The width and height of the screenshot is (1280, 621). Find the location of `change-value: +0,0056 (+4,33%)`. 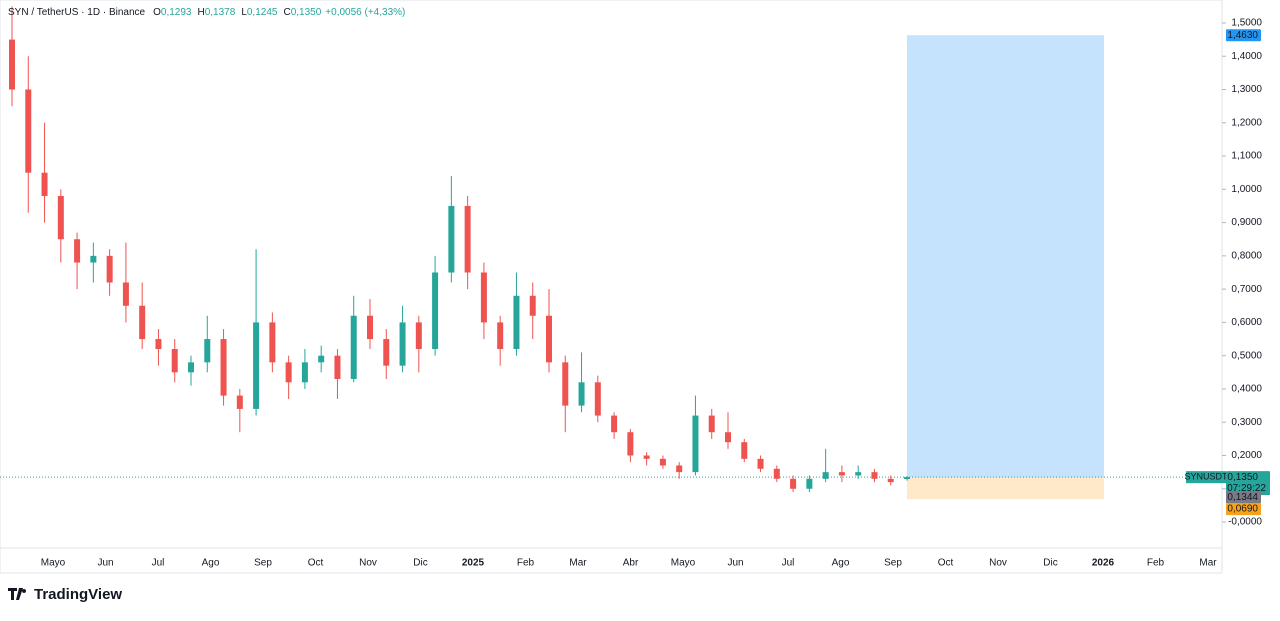

change-value: +0,0056 (+4,33%) is located at coordinates (365, 12).